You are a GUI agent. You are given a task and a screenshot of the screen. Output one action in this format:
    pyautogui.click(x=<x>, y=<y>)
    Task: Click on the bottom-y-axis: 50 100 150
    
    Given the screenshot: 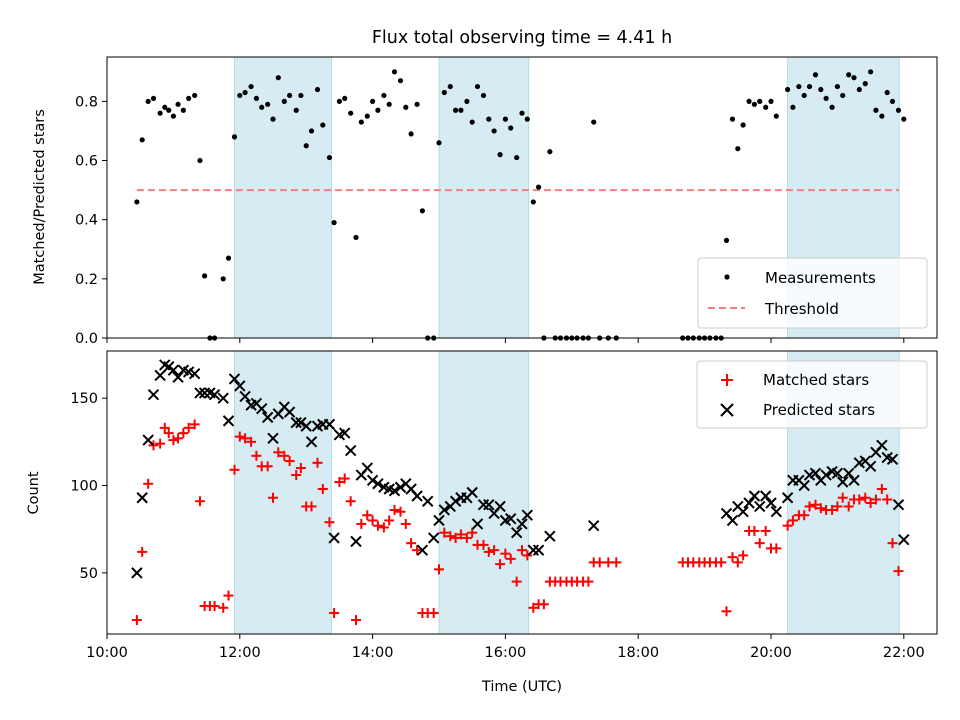 What is the action you would take?
    pyautogui.click(x=88, y=486)
    